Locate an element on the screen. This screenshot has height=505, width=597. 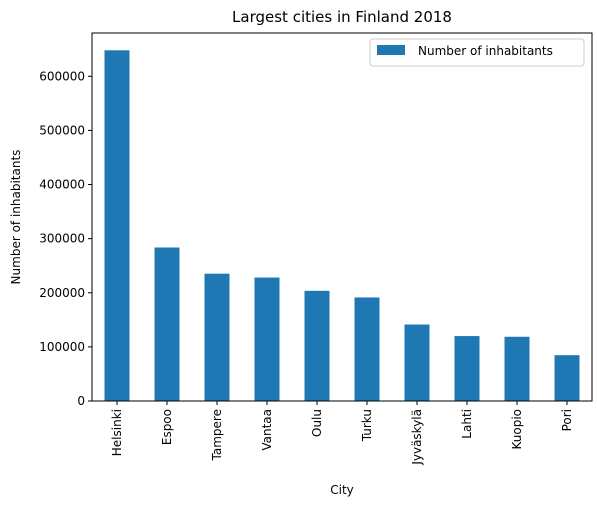
bar-tampere is located at coordinates (217, 337).